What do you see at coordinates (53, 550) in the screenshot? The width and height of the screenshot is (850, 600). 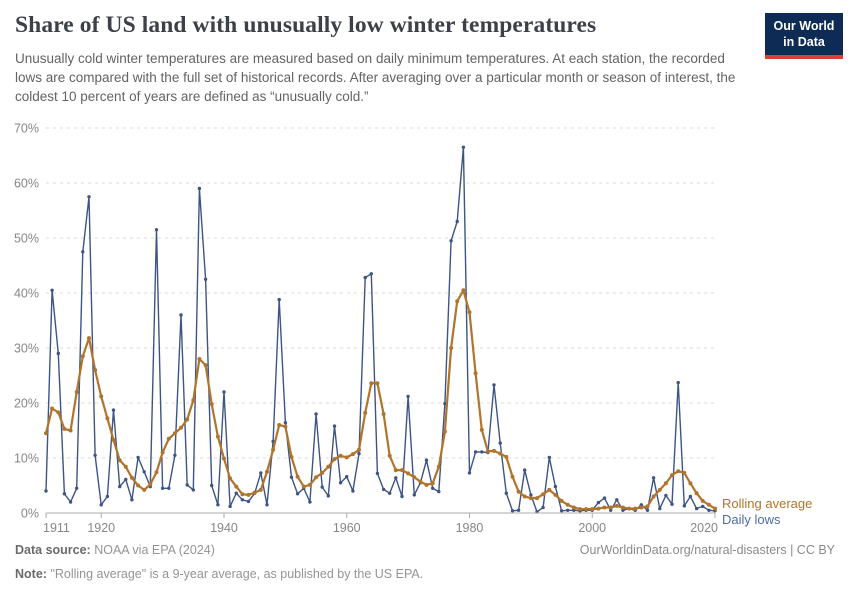 I see `data-source-label: Data source:` at bounding box center [53, 550].